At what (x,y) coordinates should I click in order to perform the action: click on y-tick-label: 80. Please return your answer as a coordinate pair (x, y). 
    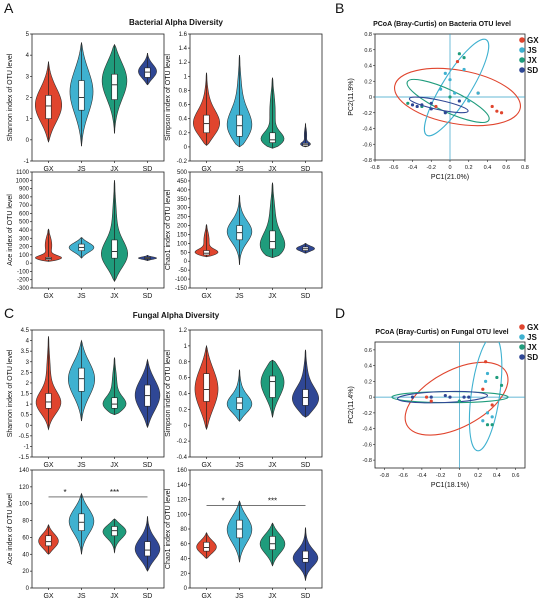
    Looking at the image, I should click on (183, 530).